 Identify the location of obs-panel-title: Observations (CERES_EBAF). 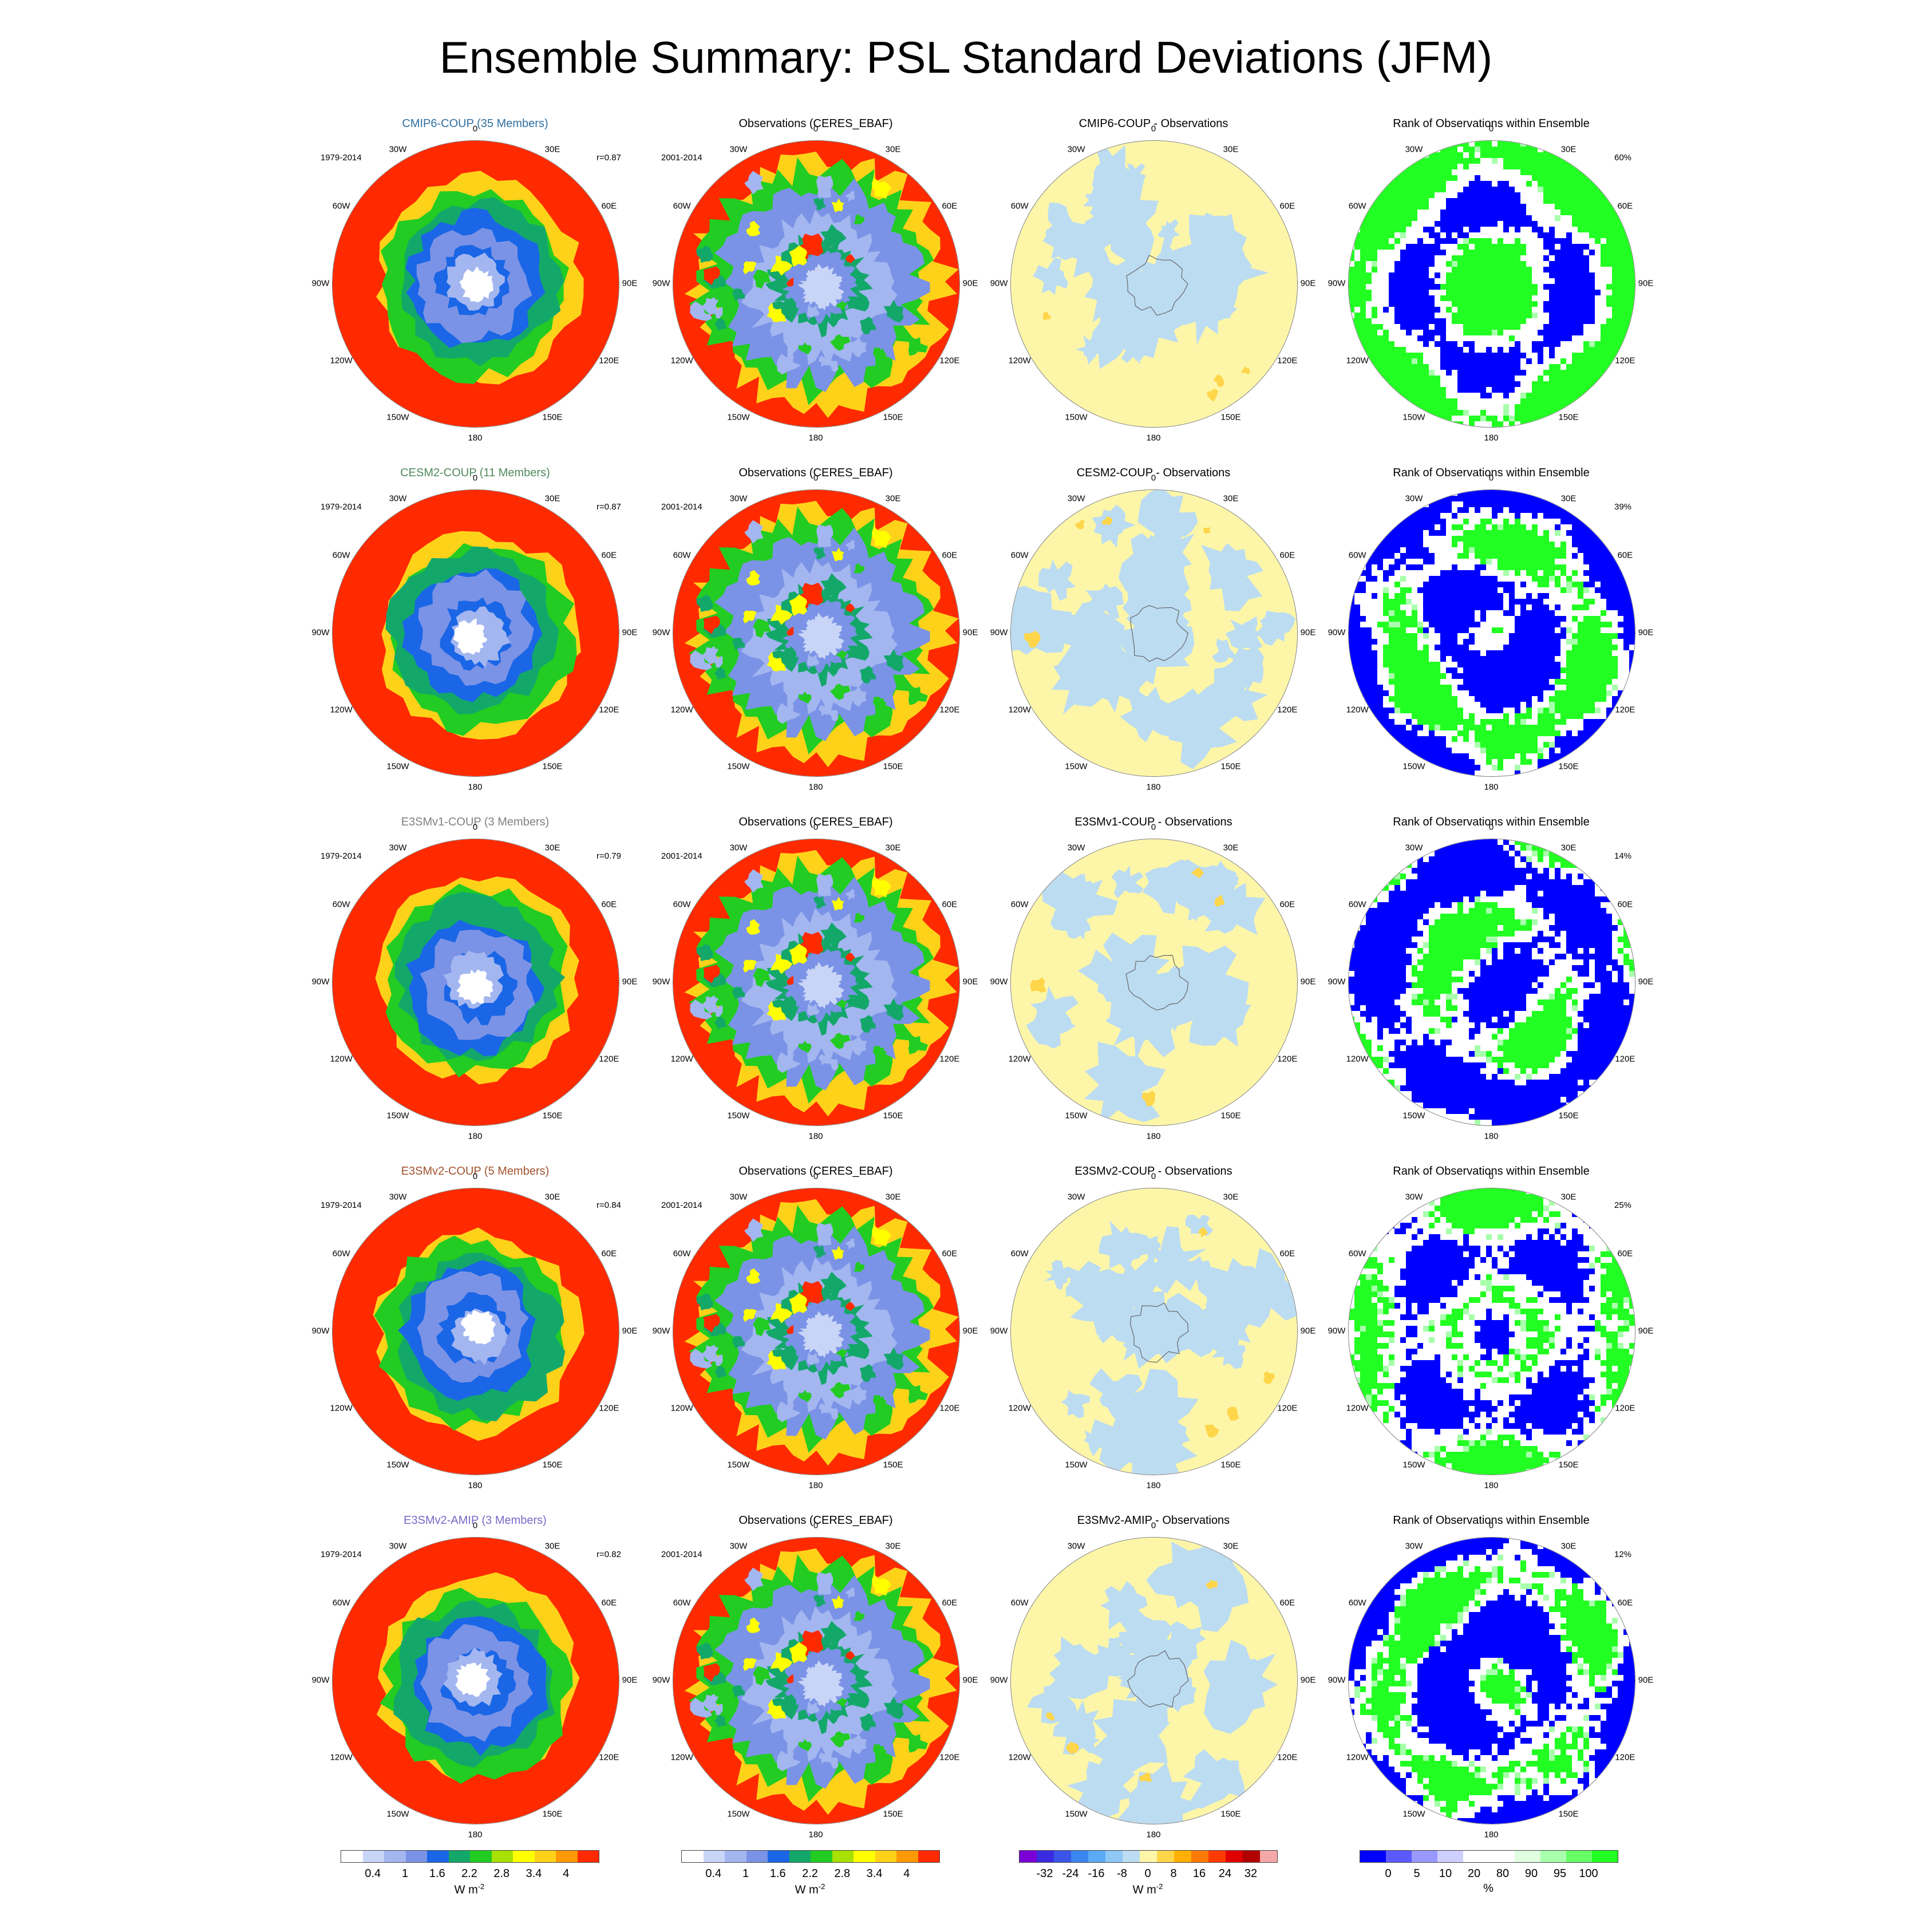
(815, 473).